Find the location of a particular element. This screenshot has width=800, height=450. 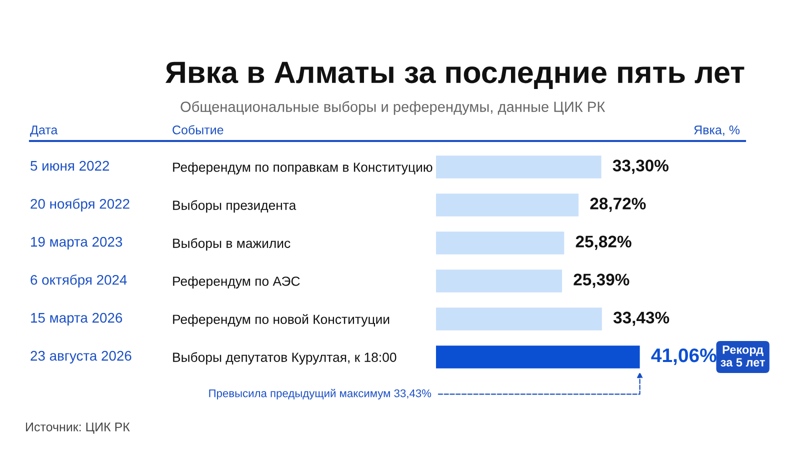

data-label: 33,30% is located at coordinates (640, 167).